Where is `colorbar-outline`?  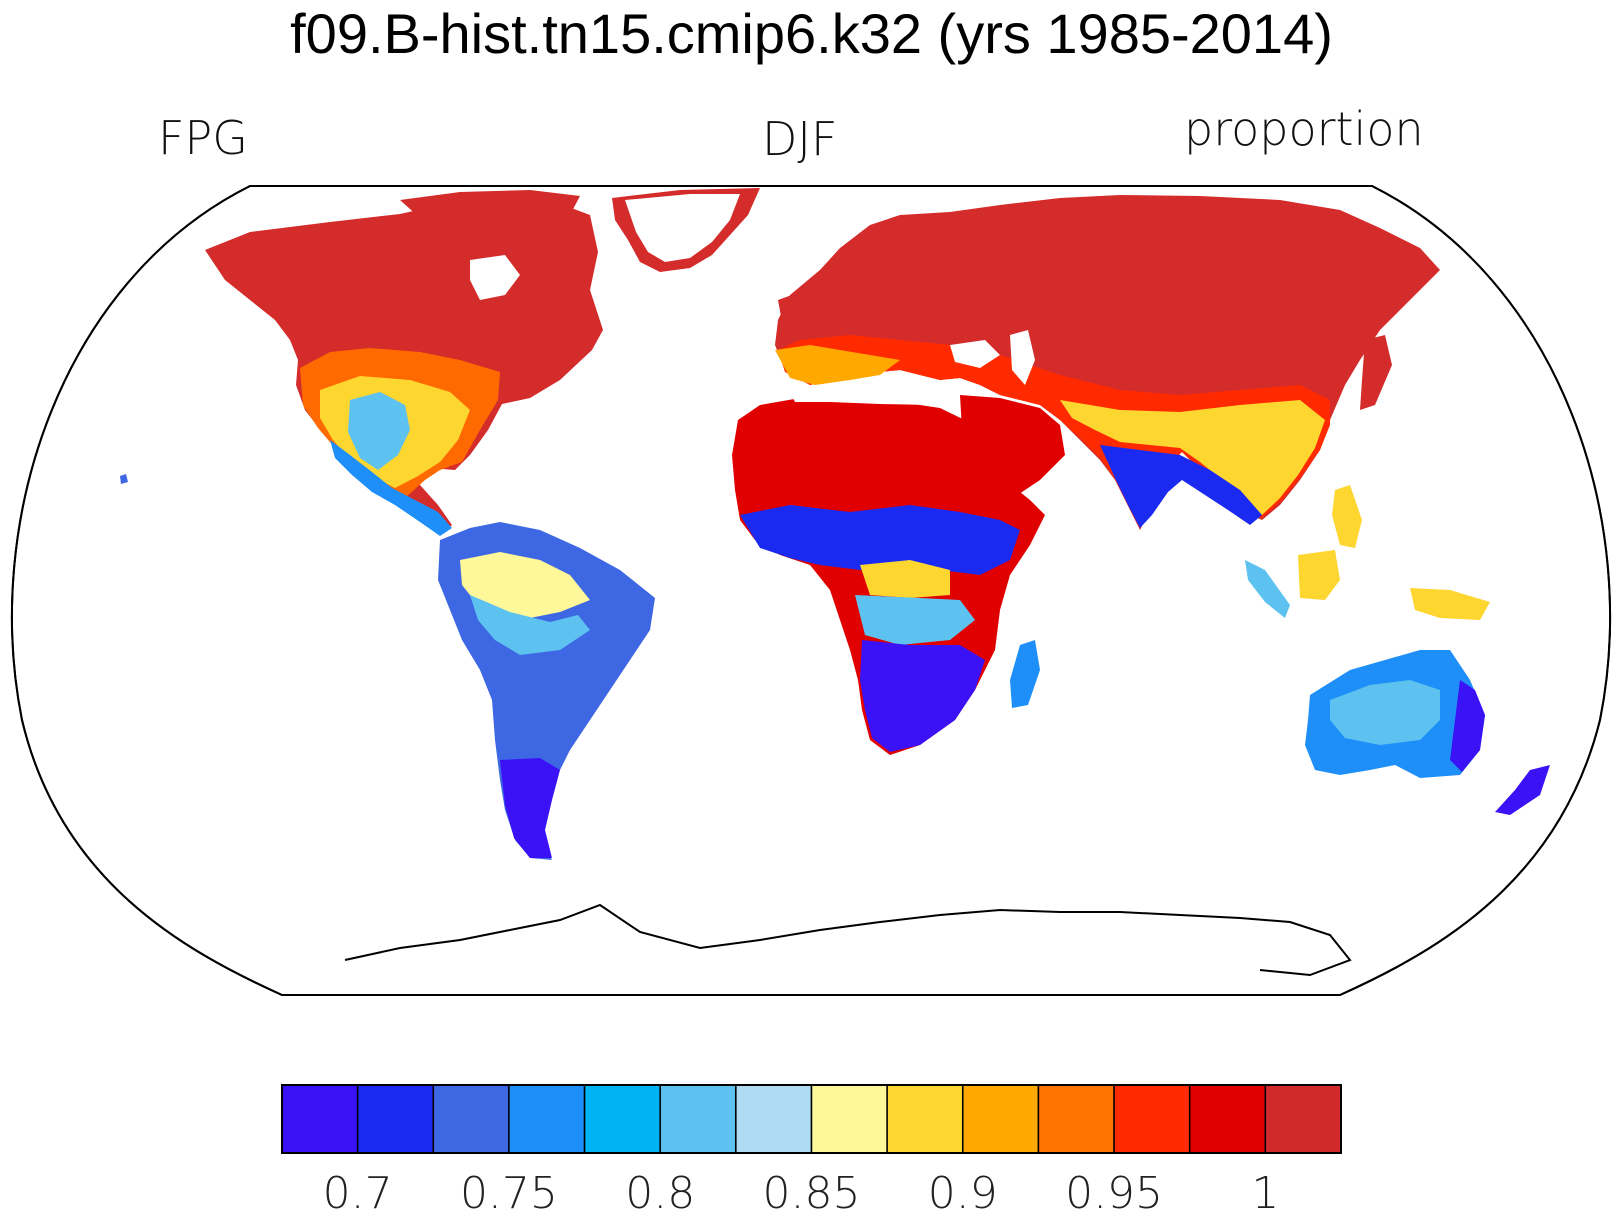
colorbar-outline is located at coordinates (811, 1119).